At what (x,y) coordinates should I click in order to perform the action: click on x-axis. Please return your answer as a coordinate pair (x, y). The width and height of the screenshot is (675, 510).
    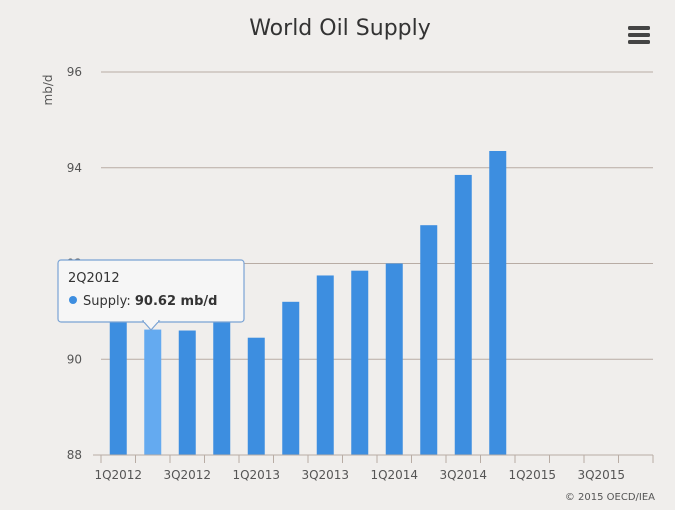
    Looking at the image, I should click on (373, 458).